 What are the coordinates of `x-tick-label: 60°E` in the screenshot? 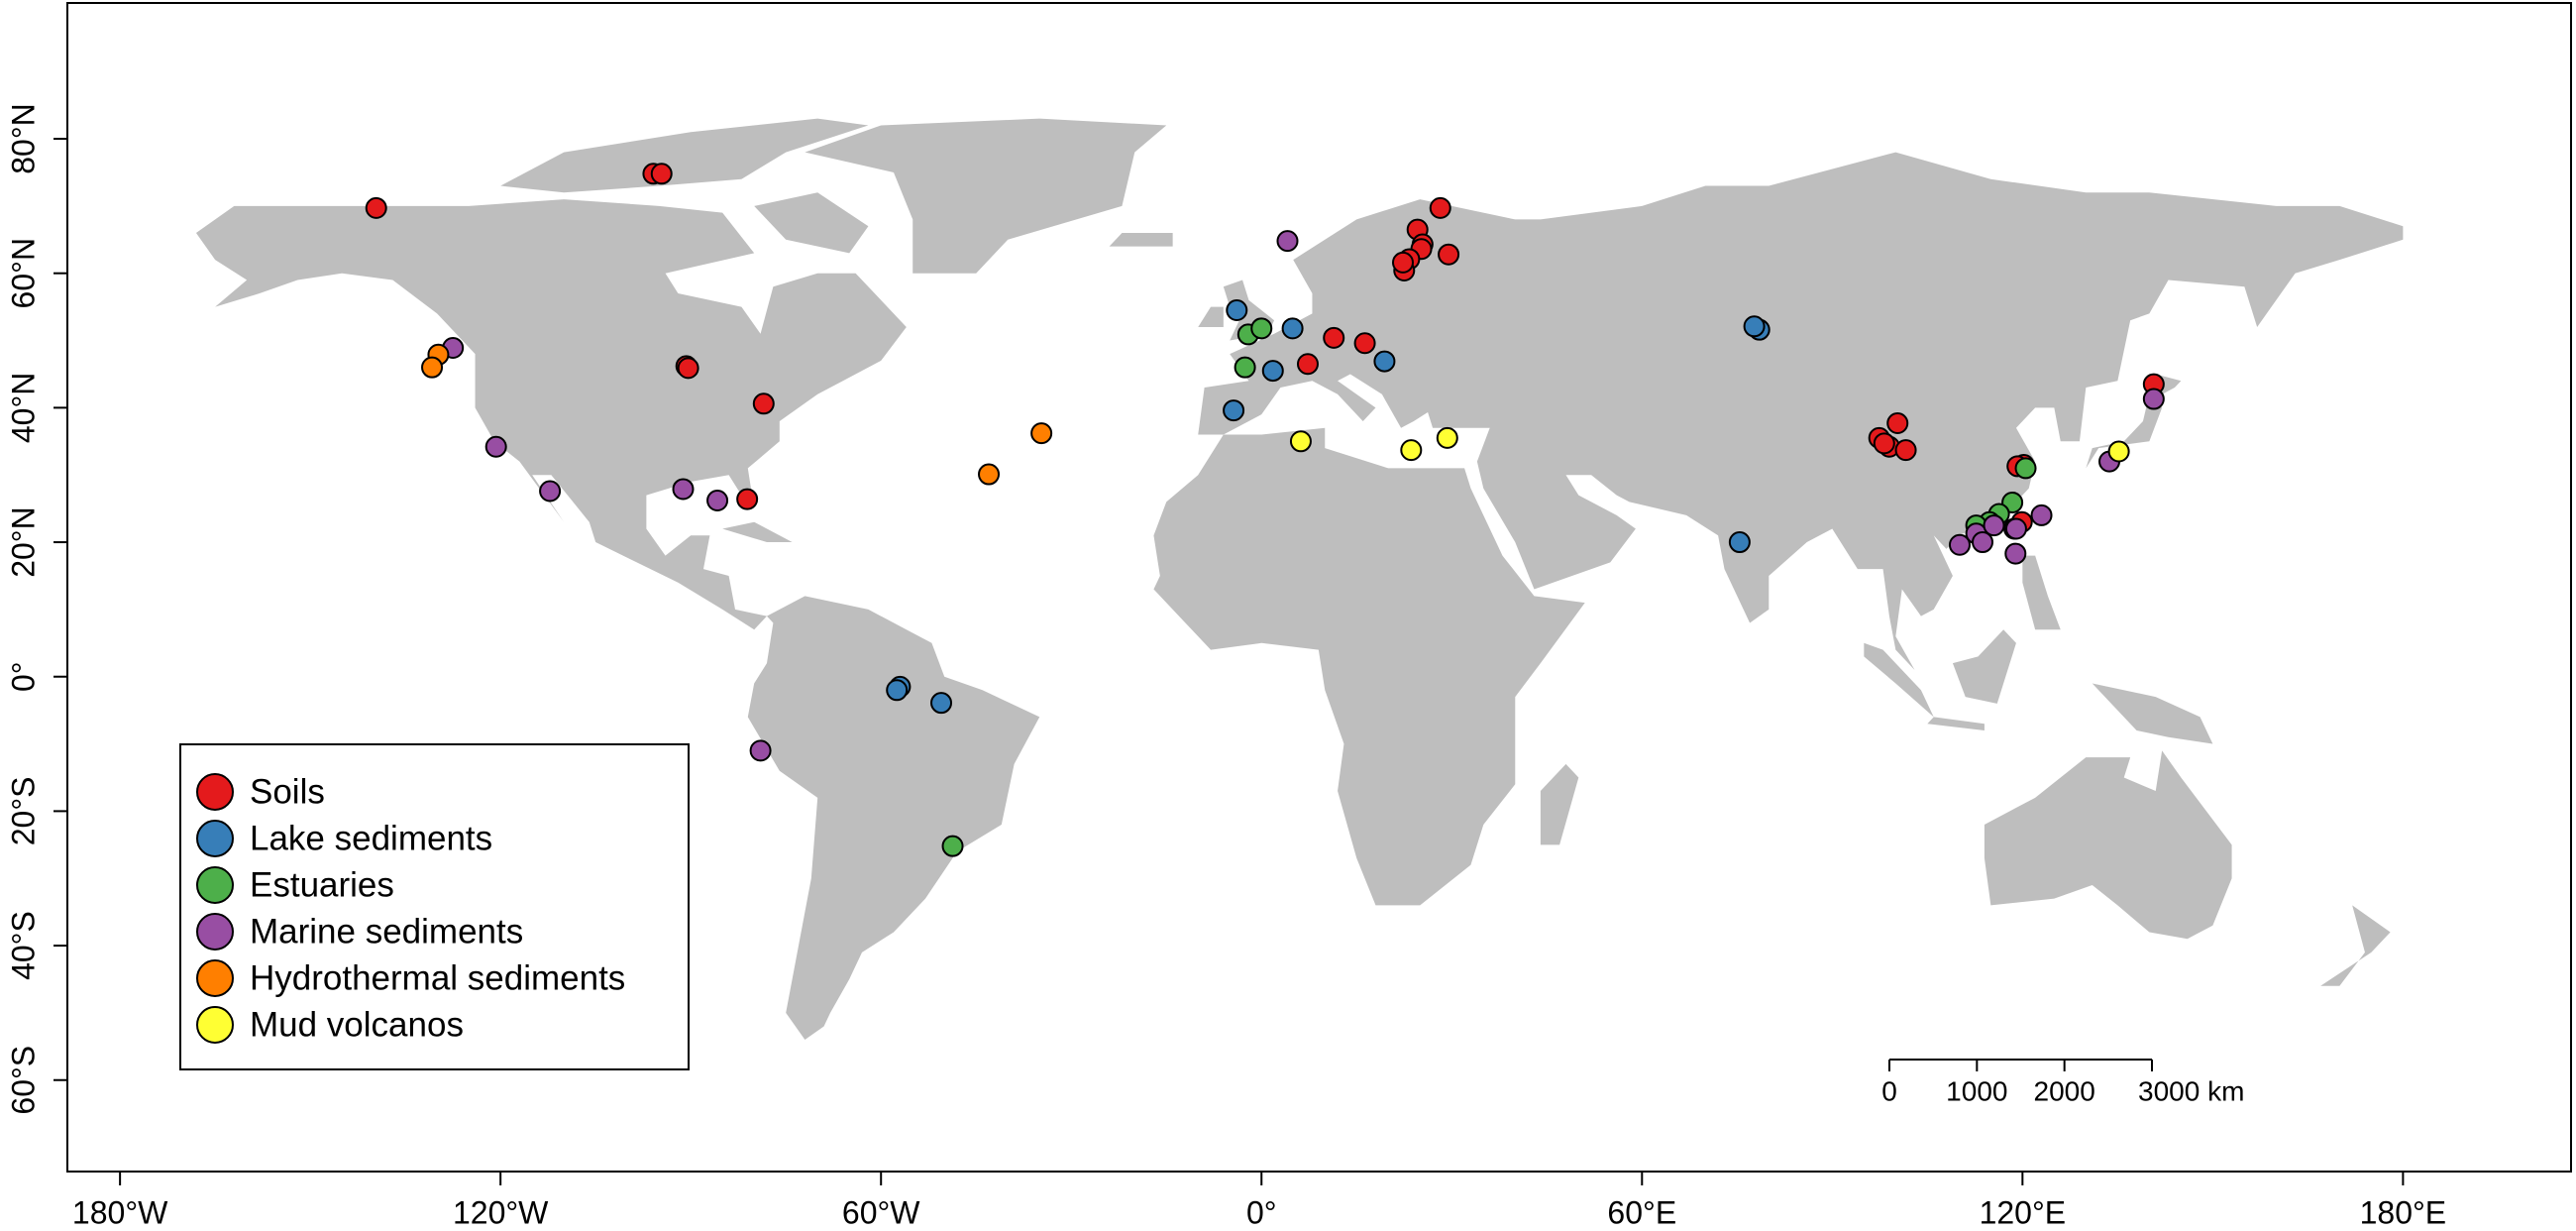 It's located at (1641, 1212).